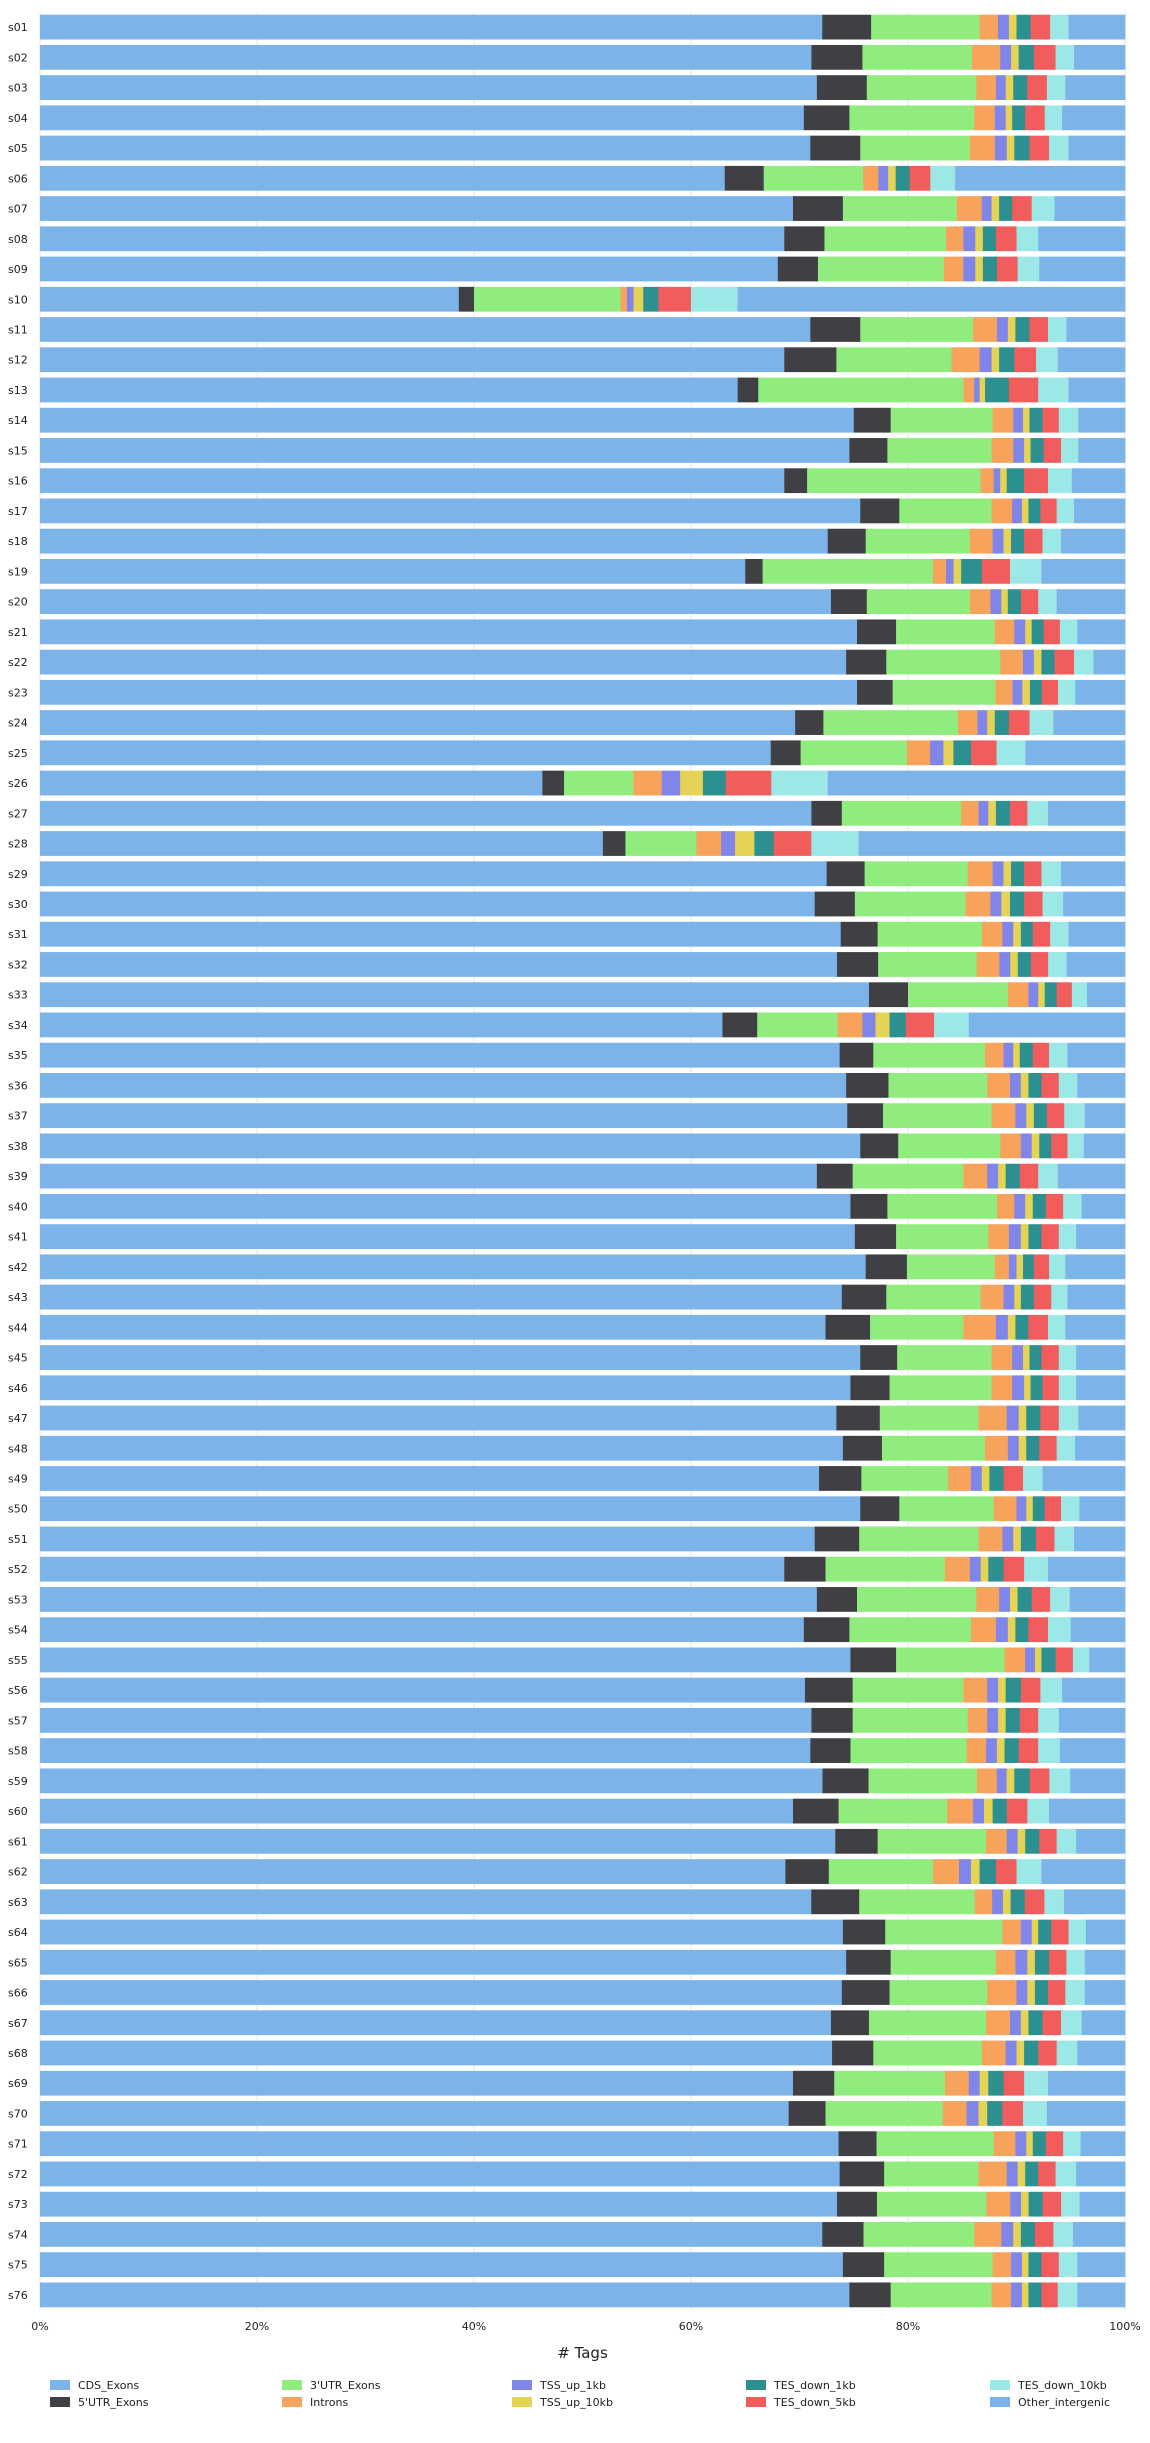 The image size is (1150, 2443). I want to click on category-label: s15, so click(18, 450).